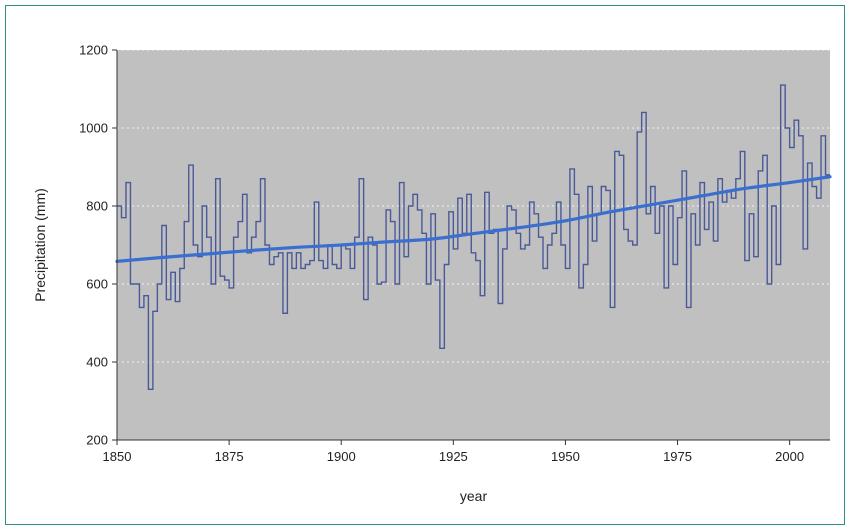 The width and height of the screenshot is (848, 525). I want to click on x-axis-title: year, so click(474, 496).